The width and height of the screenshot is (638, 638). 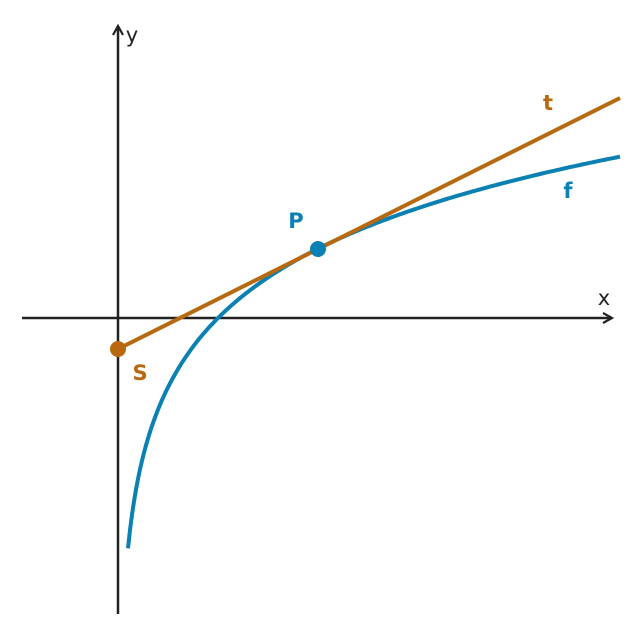 I want to click on tangent-point, so click(x=318, y=249).